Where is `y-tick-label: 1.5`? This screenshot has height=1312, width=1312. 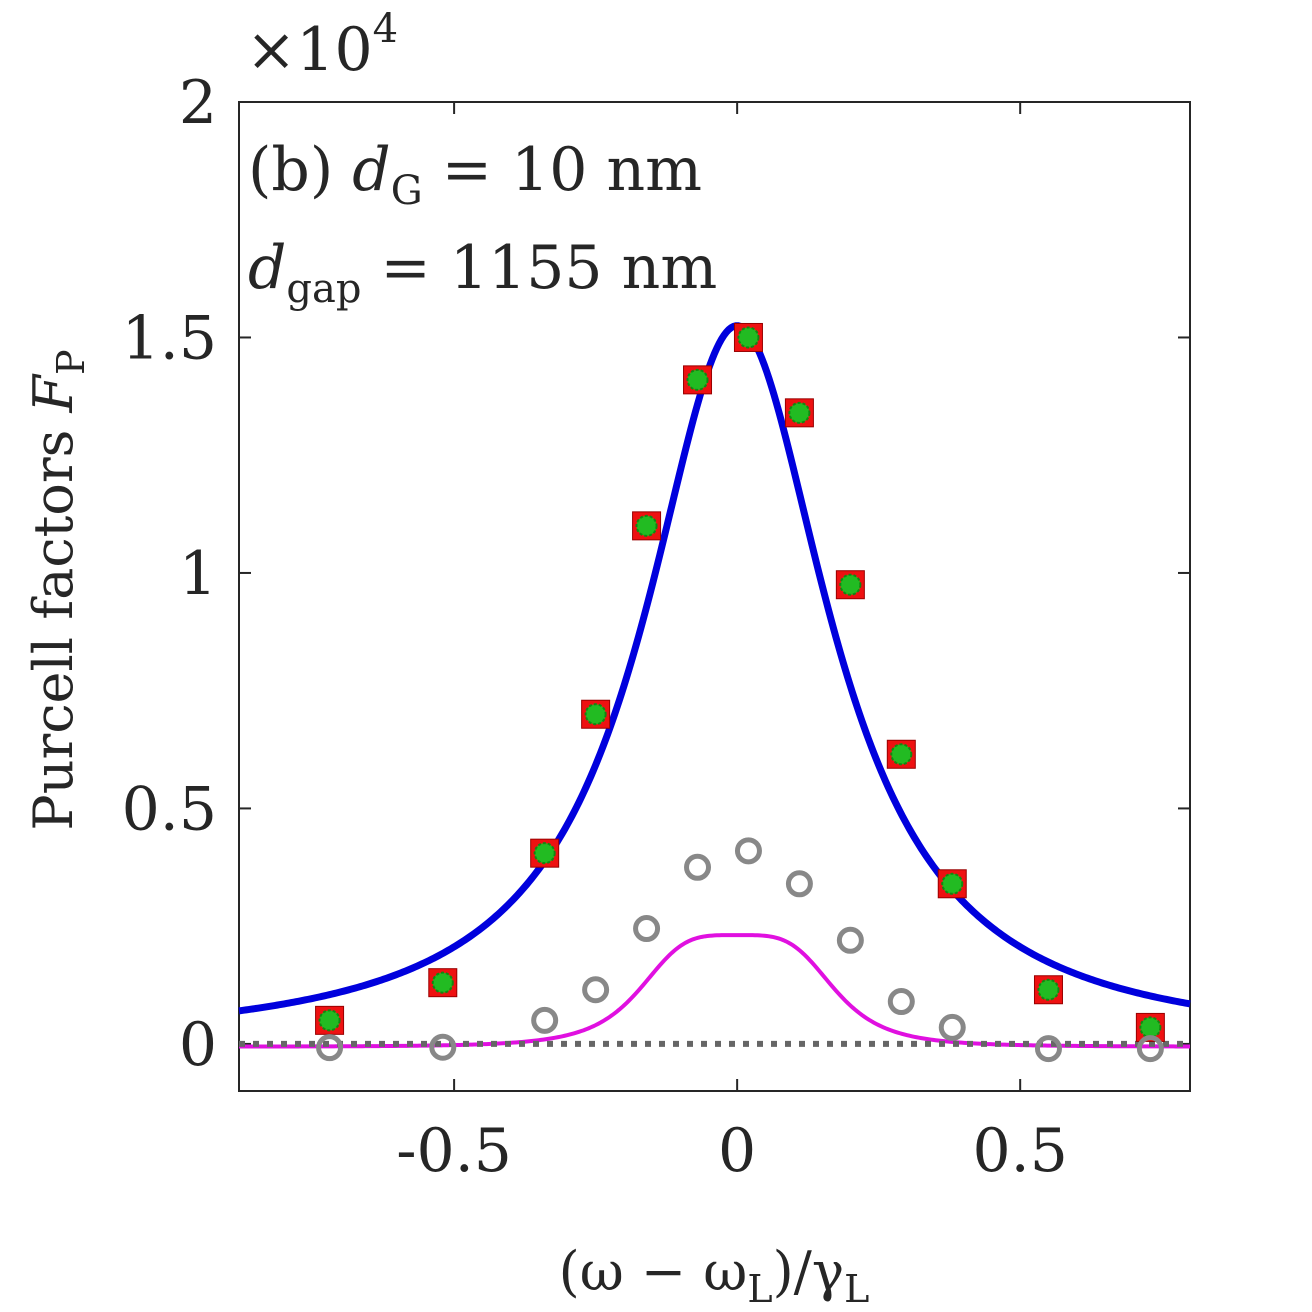
y-tick-label: 1.5 is located at coordinates (169, 338).